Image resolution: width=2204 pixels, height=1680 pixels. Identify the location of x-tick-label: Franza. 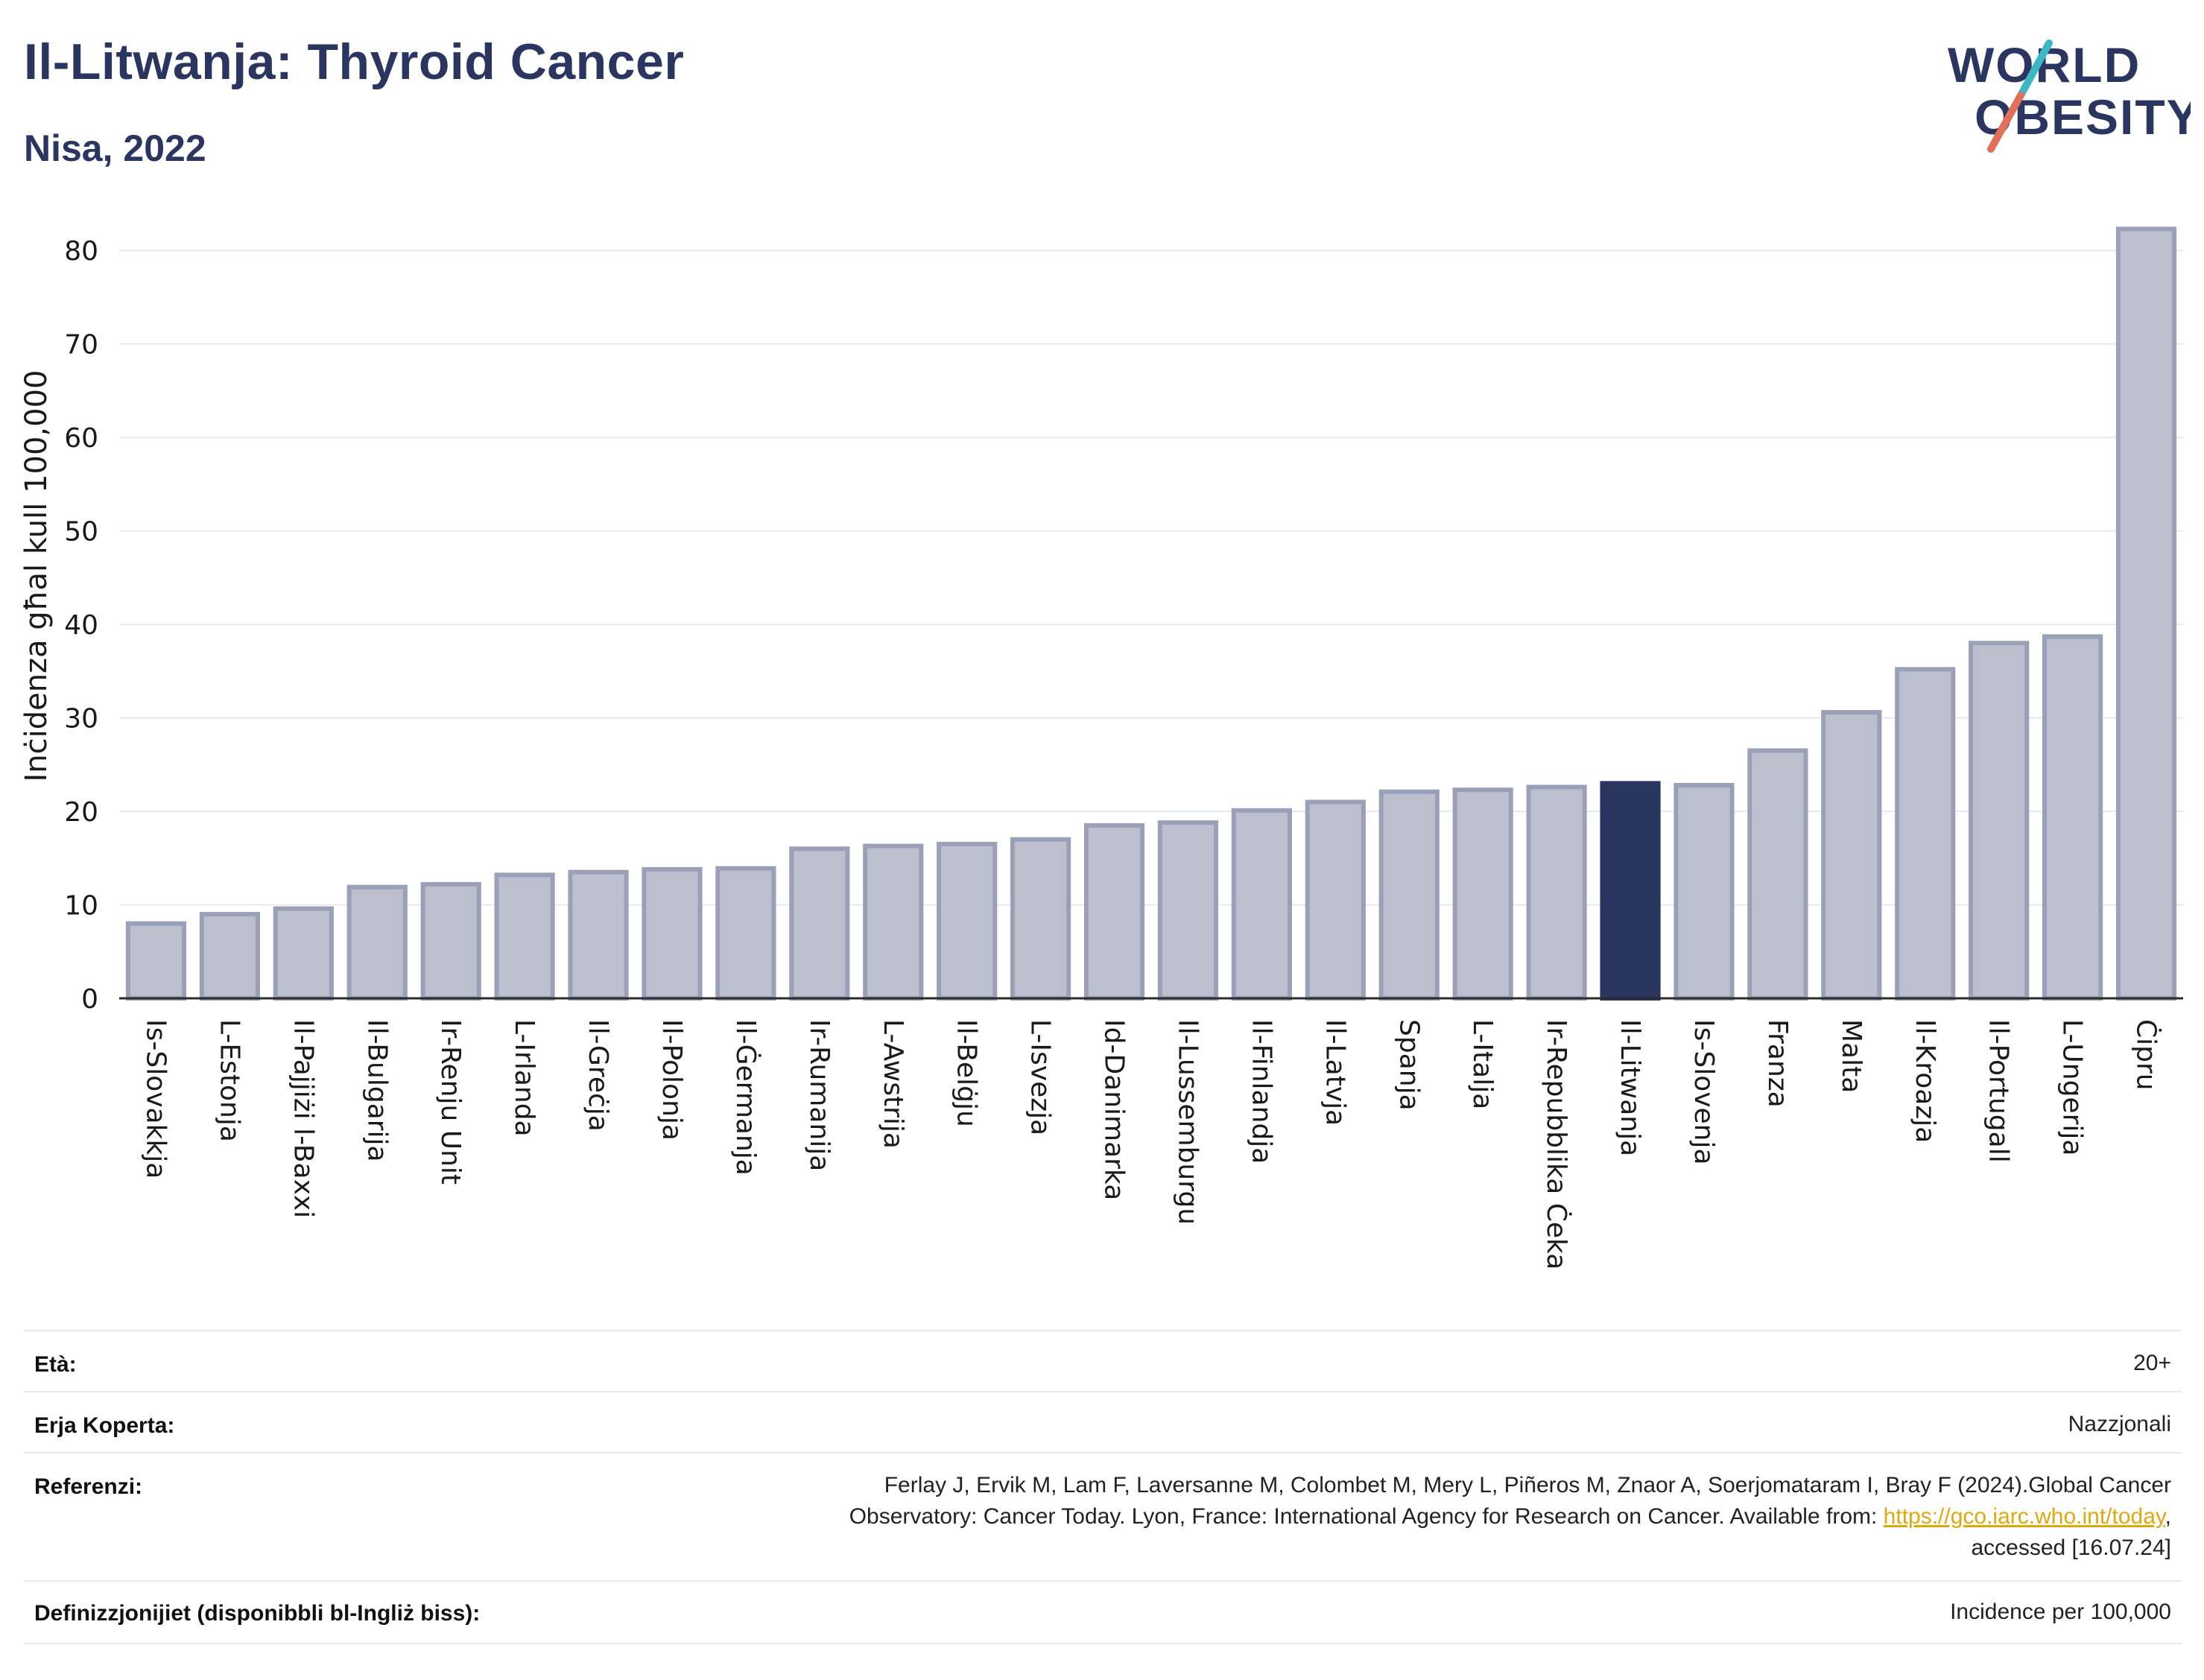
(1777, 1063).